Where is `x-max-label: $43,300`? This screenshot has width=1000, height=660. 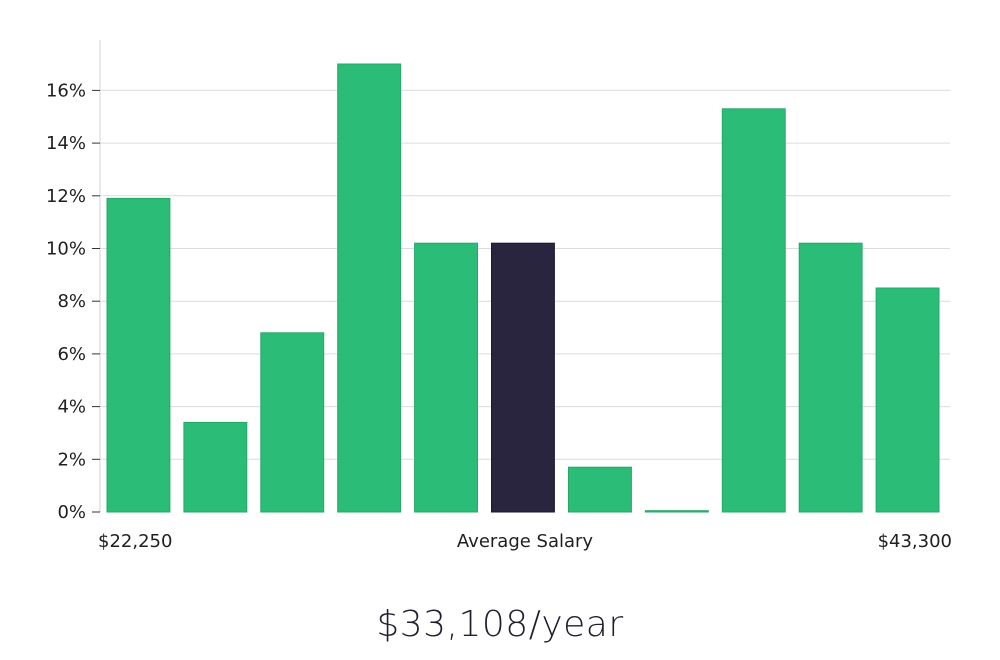 x-max-label: $43,300 is located at coordinates (915, 541).